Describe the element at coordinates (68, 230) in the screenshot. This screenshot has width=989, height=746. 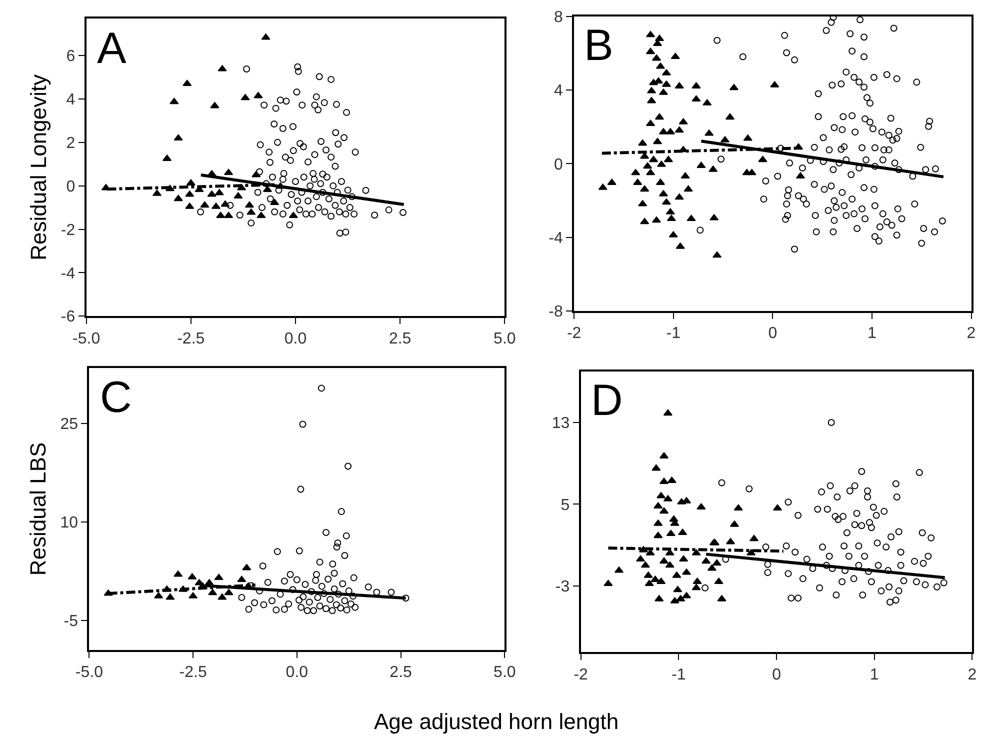
I see `y-tick-label: -2` at that location.